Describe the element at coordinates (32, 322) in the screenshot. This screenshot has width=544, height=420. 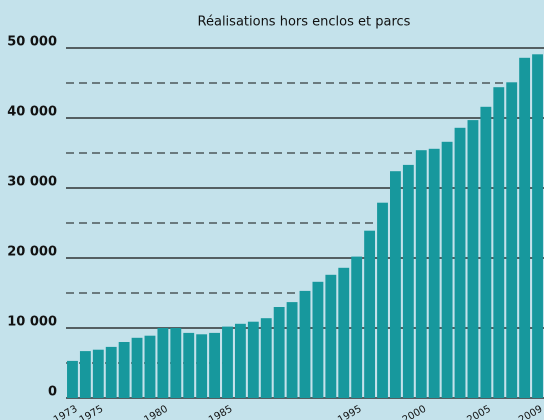
I see `y-tick-label: 10 000` at that location.